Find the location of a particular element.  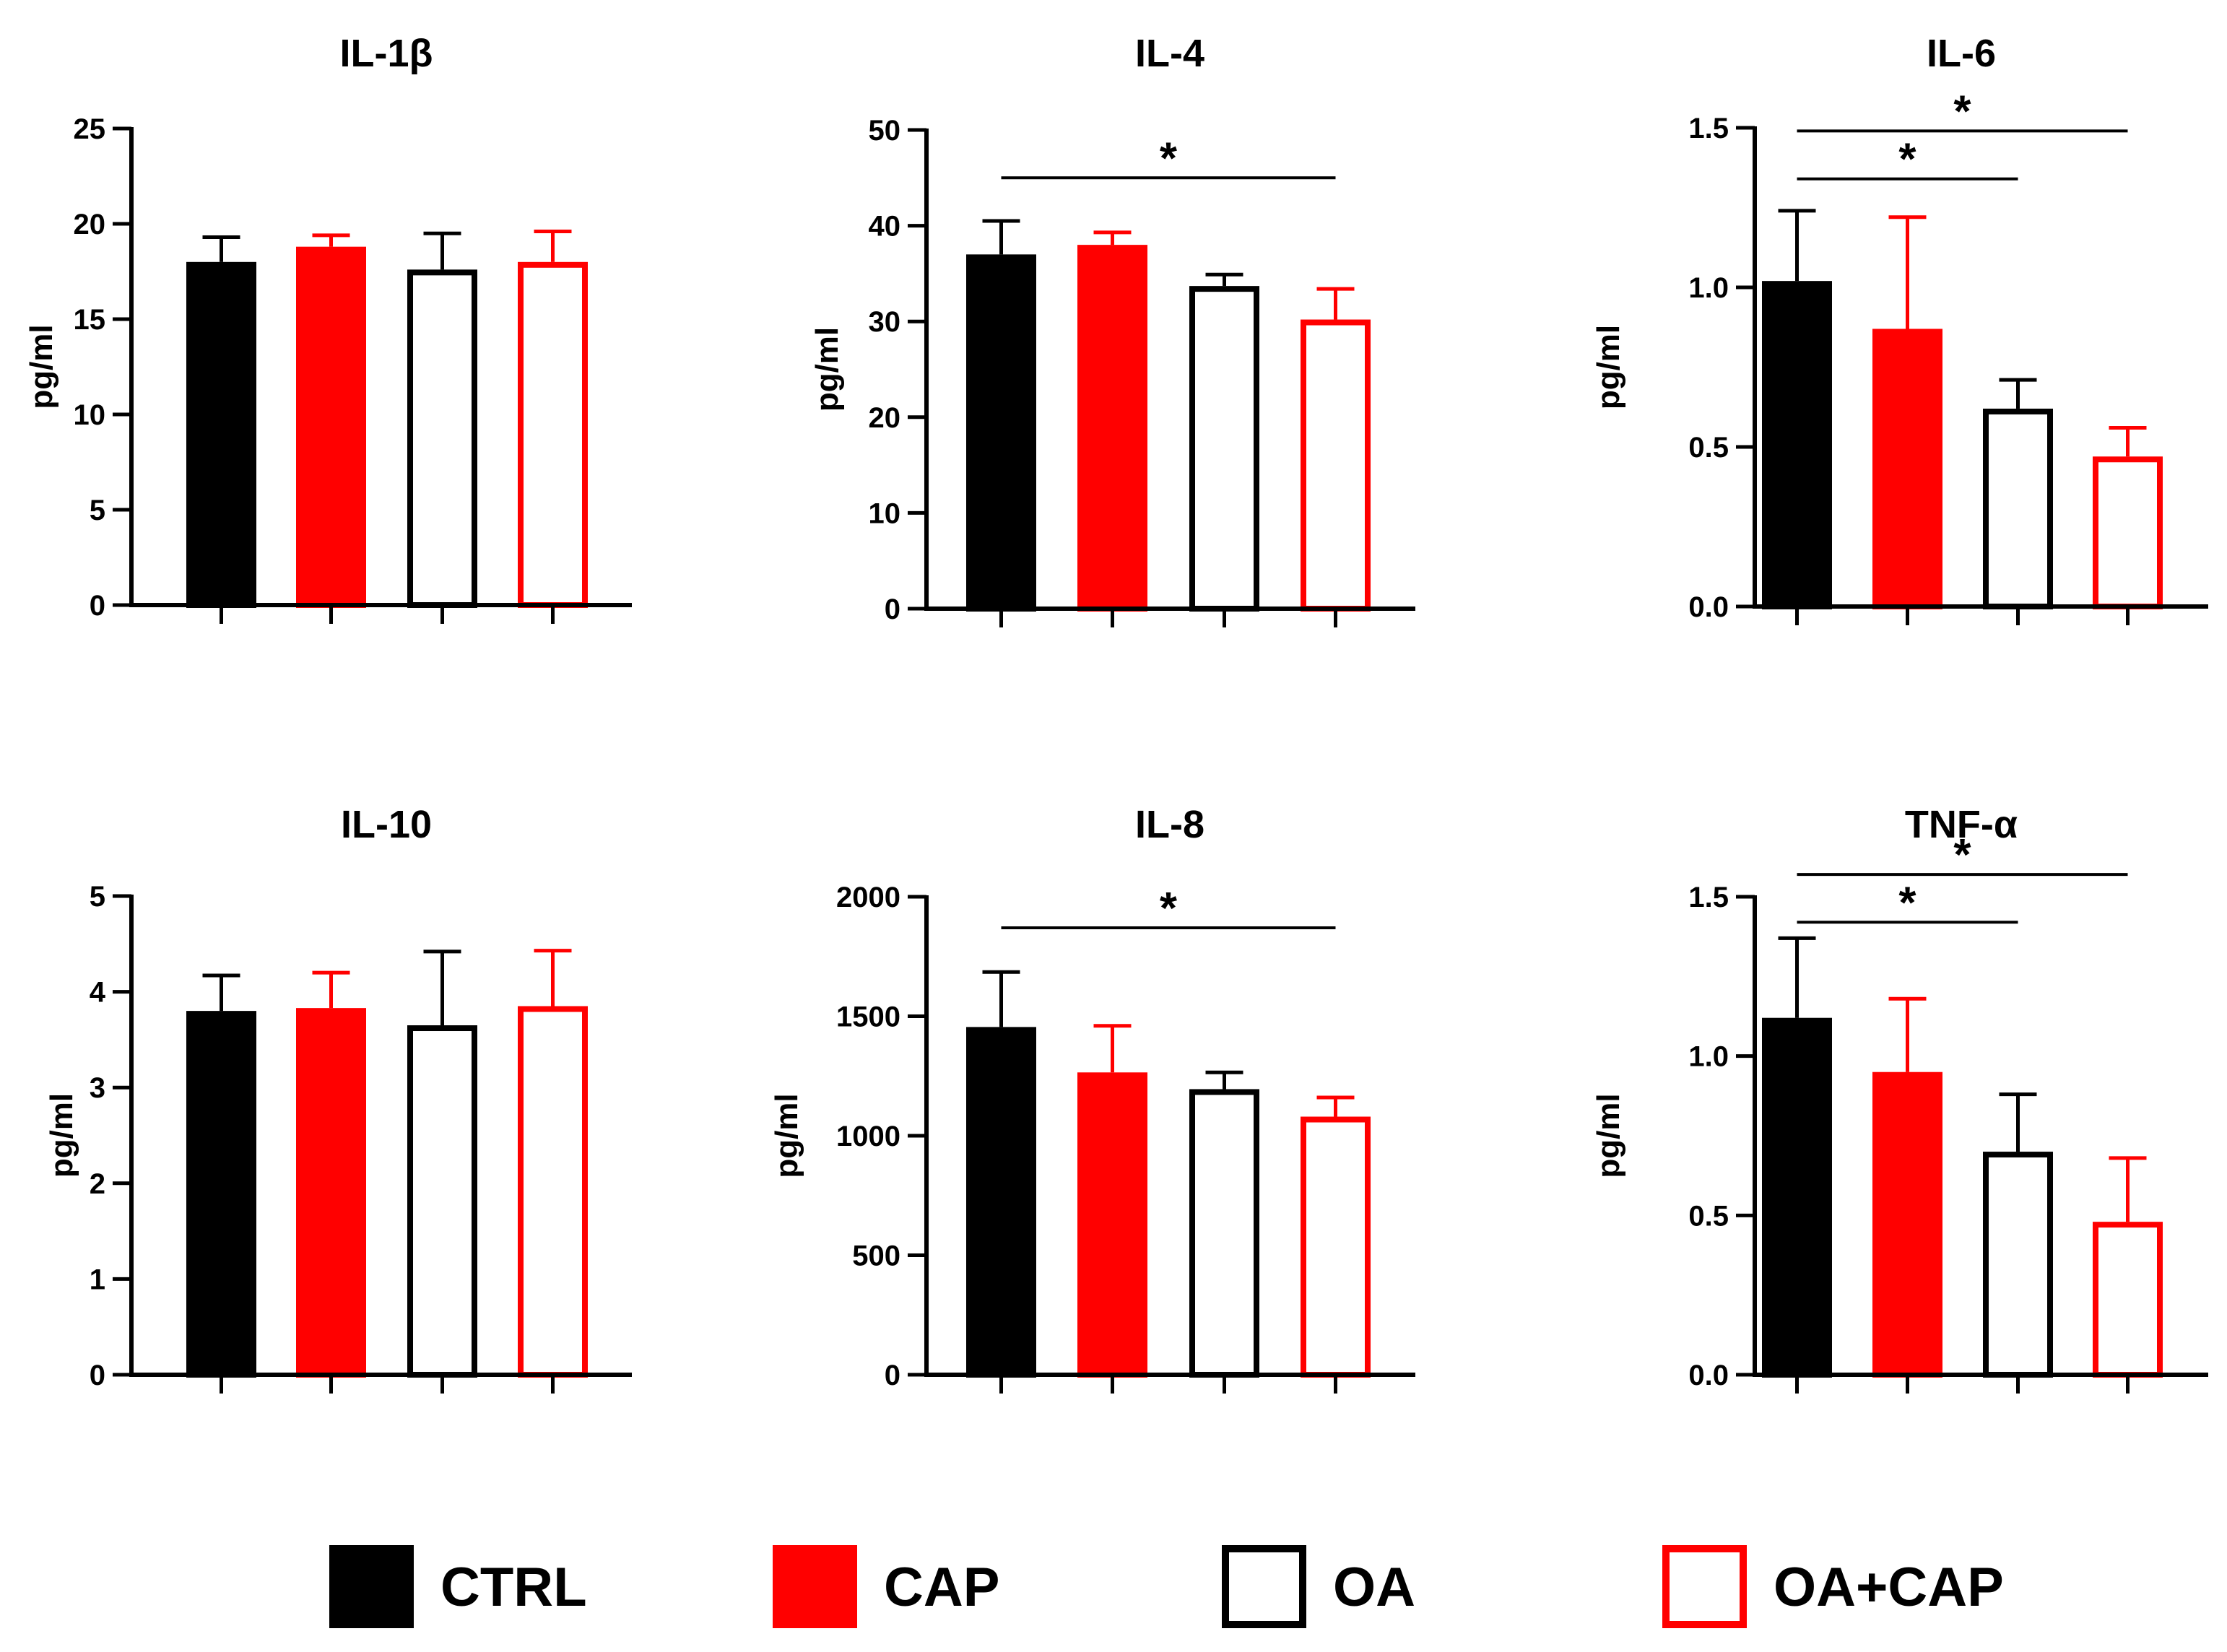

y-tick-label: 3 is located at coordinates (97, 1088).